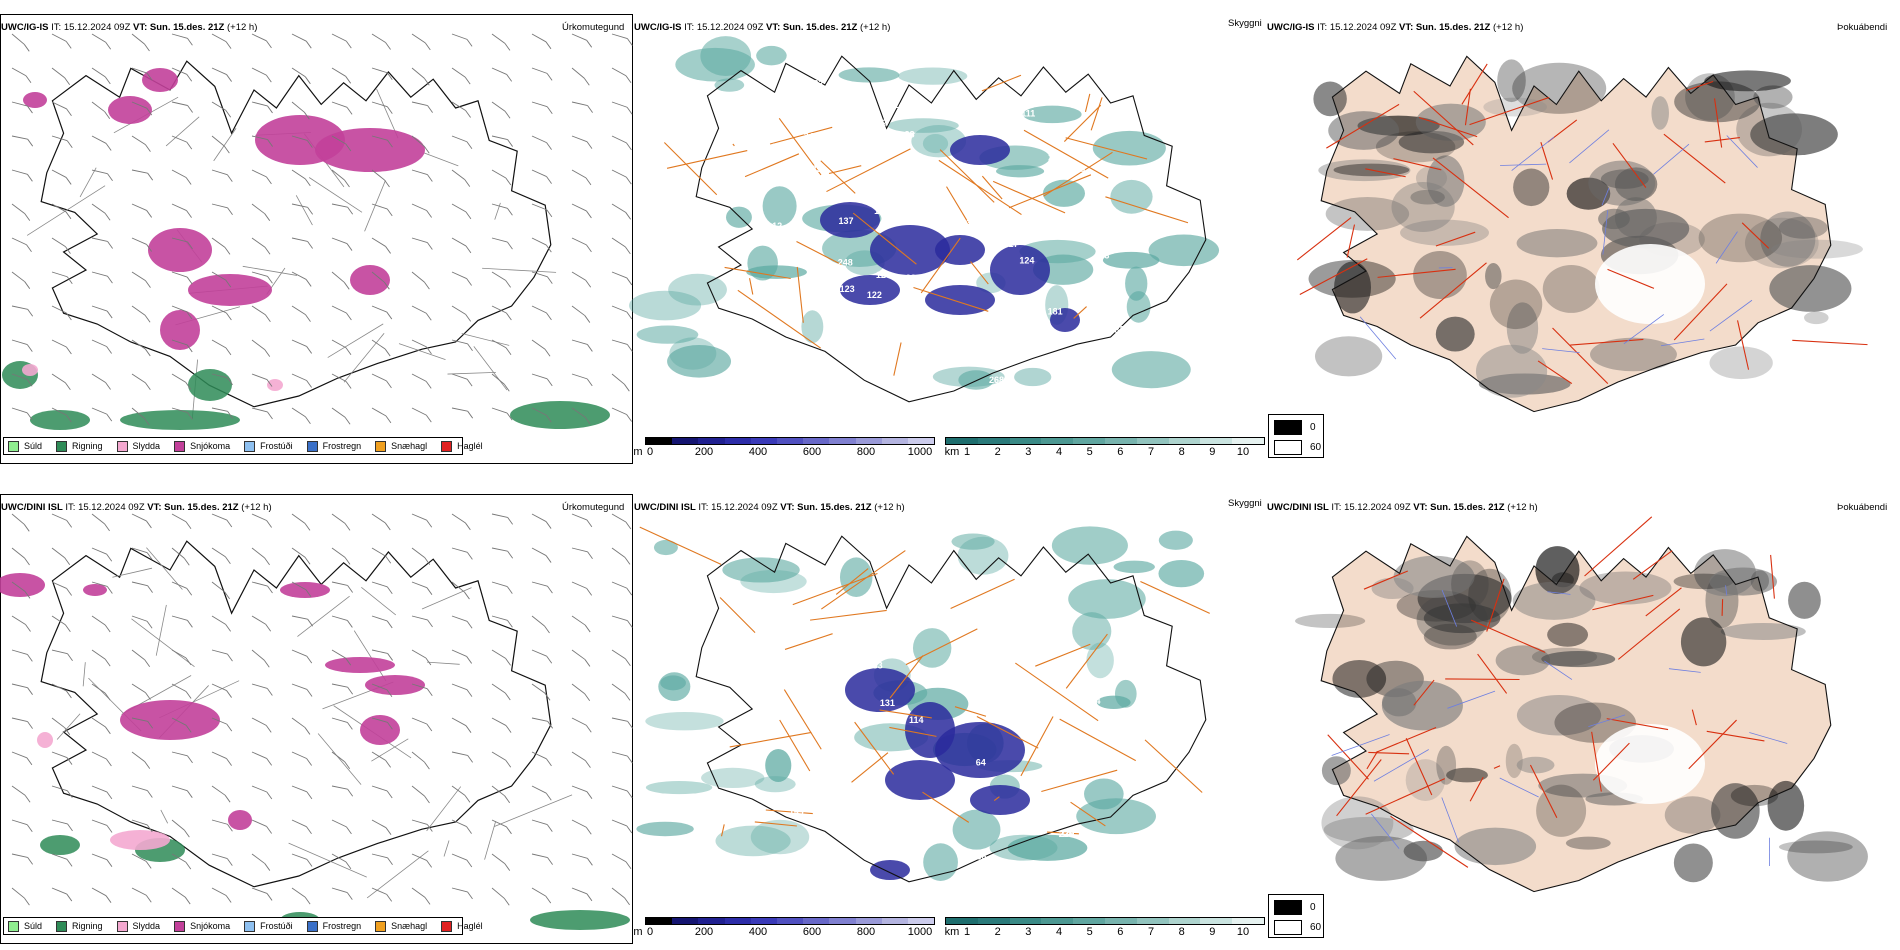 This screenshot has height=950, width=1900. Describe the element at coordinates (829, 151) in the screenshot. I see `ceiling-label: 307` at that location.